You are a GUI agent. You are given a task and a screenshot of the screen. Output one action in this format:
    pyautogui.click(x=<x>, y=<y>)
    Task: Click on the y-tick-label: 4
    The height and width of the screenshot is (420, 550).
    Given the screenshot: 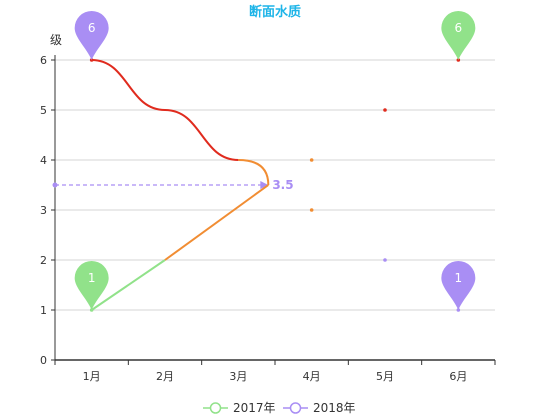 What is the action you would take?
    pyautogui.click(x=43, y=160)
    